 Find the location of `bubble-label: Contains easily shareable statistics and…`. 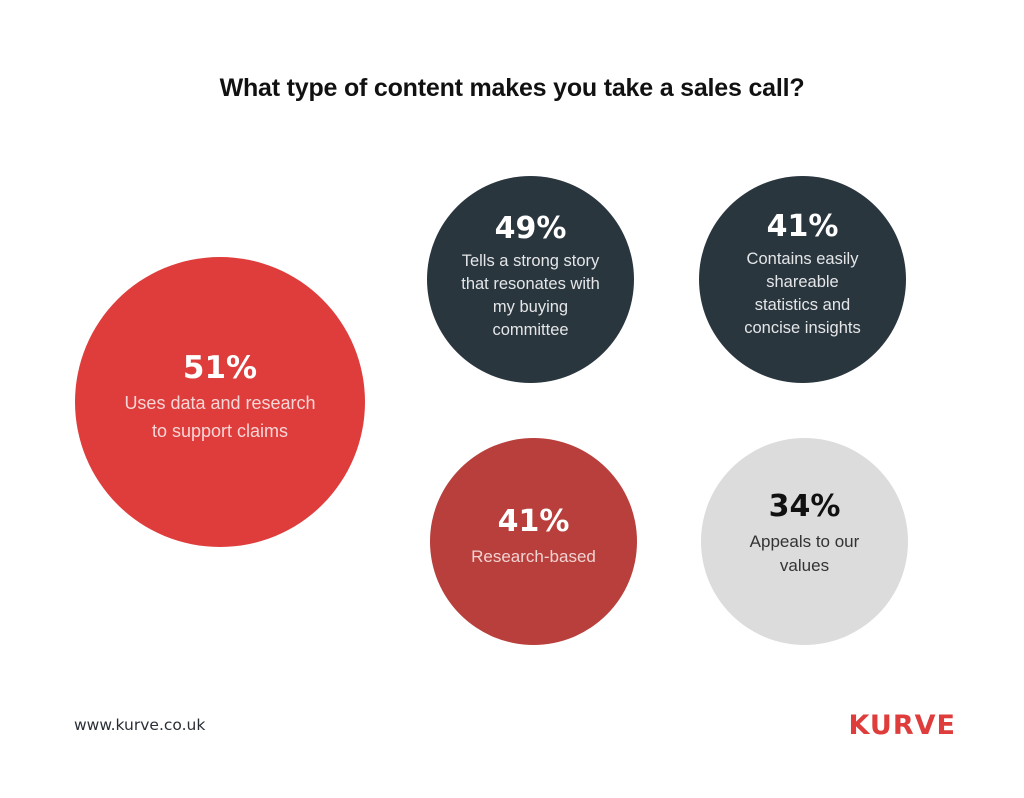

bubble-label: Contains easily shareable statistics and… is located at coordinates (802, 294).